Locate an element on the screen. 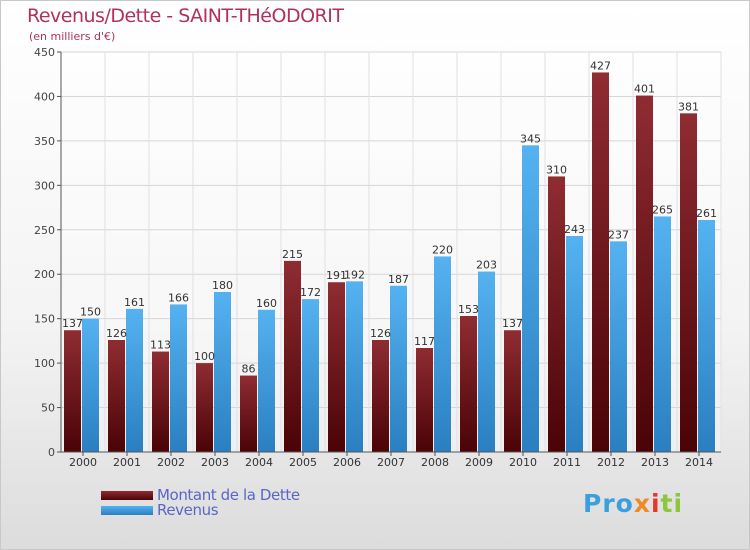 The width and height of the screenshot is (750, 550). legend-item-debt: Montant de la Dette is located at coordinates (200, 495).